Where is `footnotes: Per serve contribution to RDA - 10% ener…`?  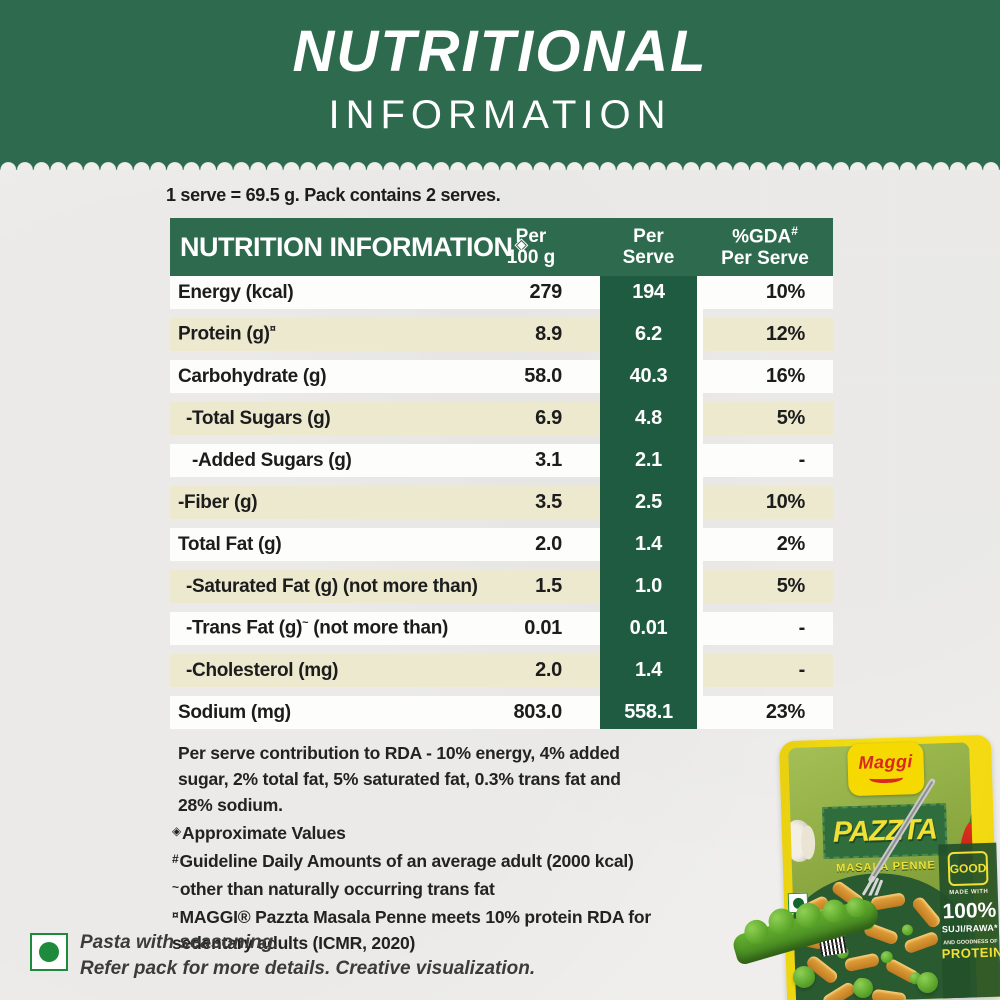 footnotes: Per serve contribution to RDA - 10% ener… is located at coordinates (472, 848).